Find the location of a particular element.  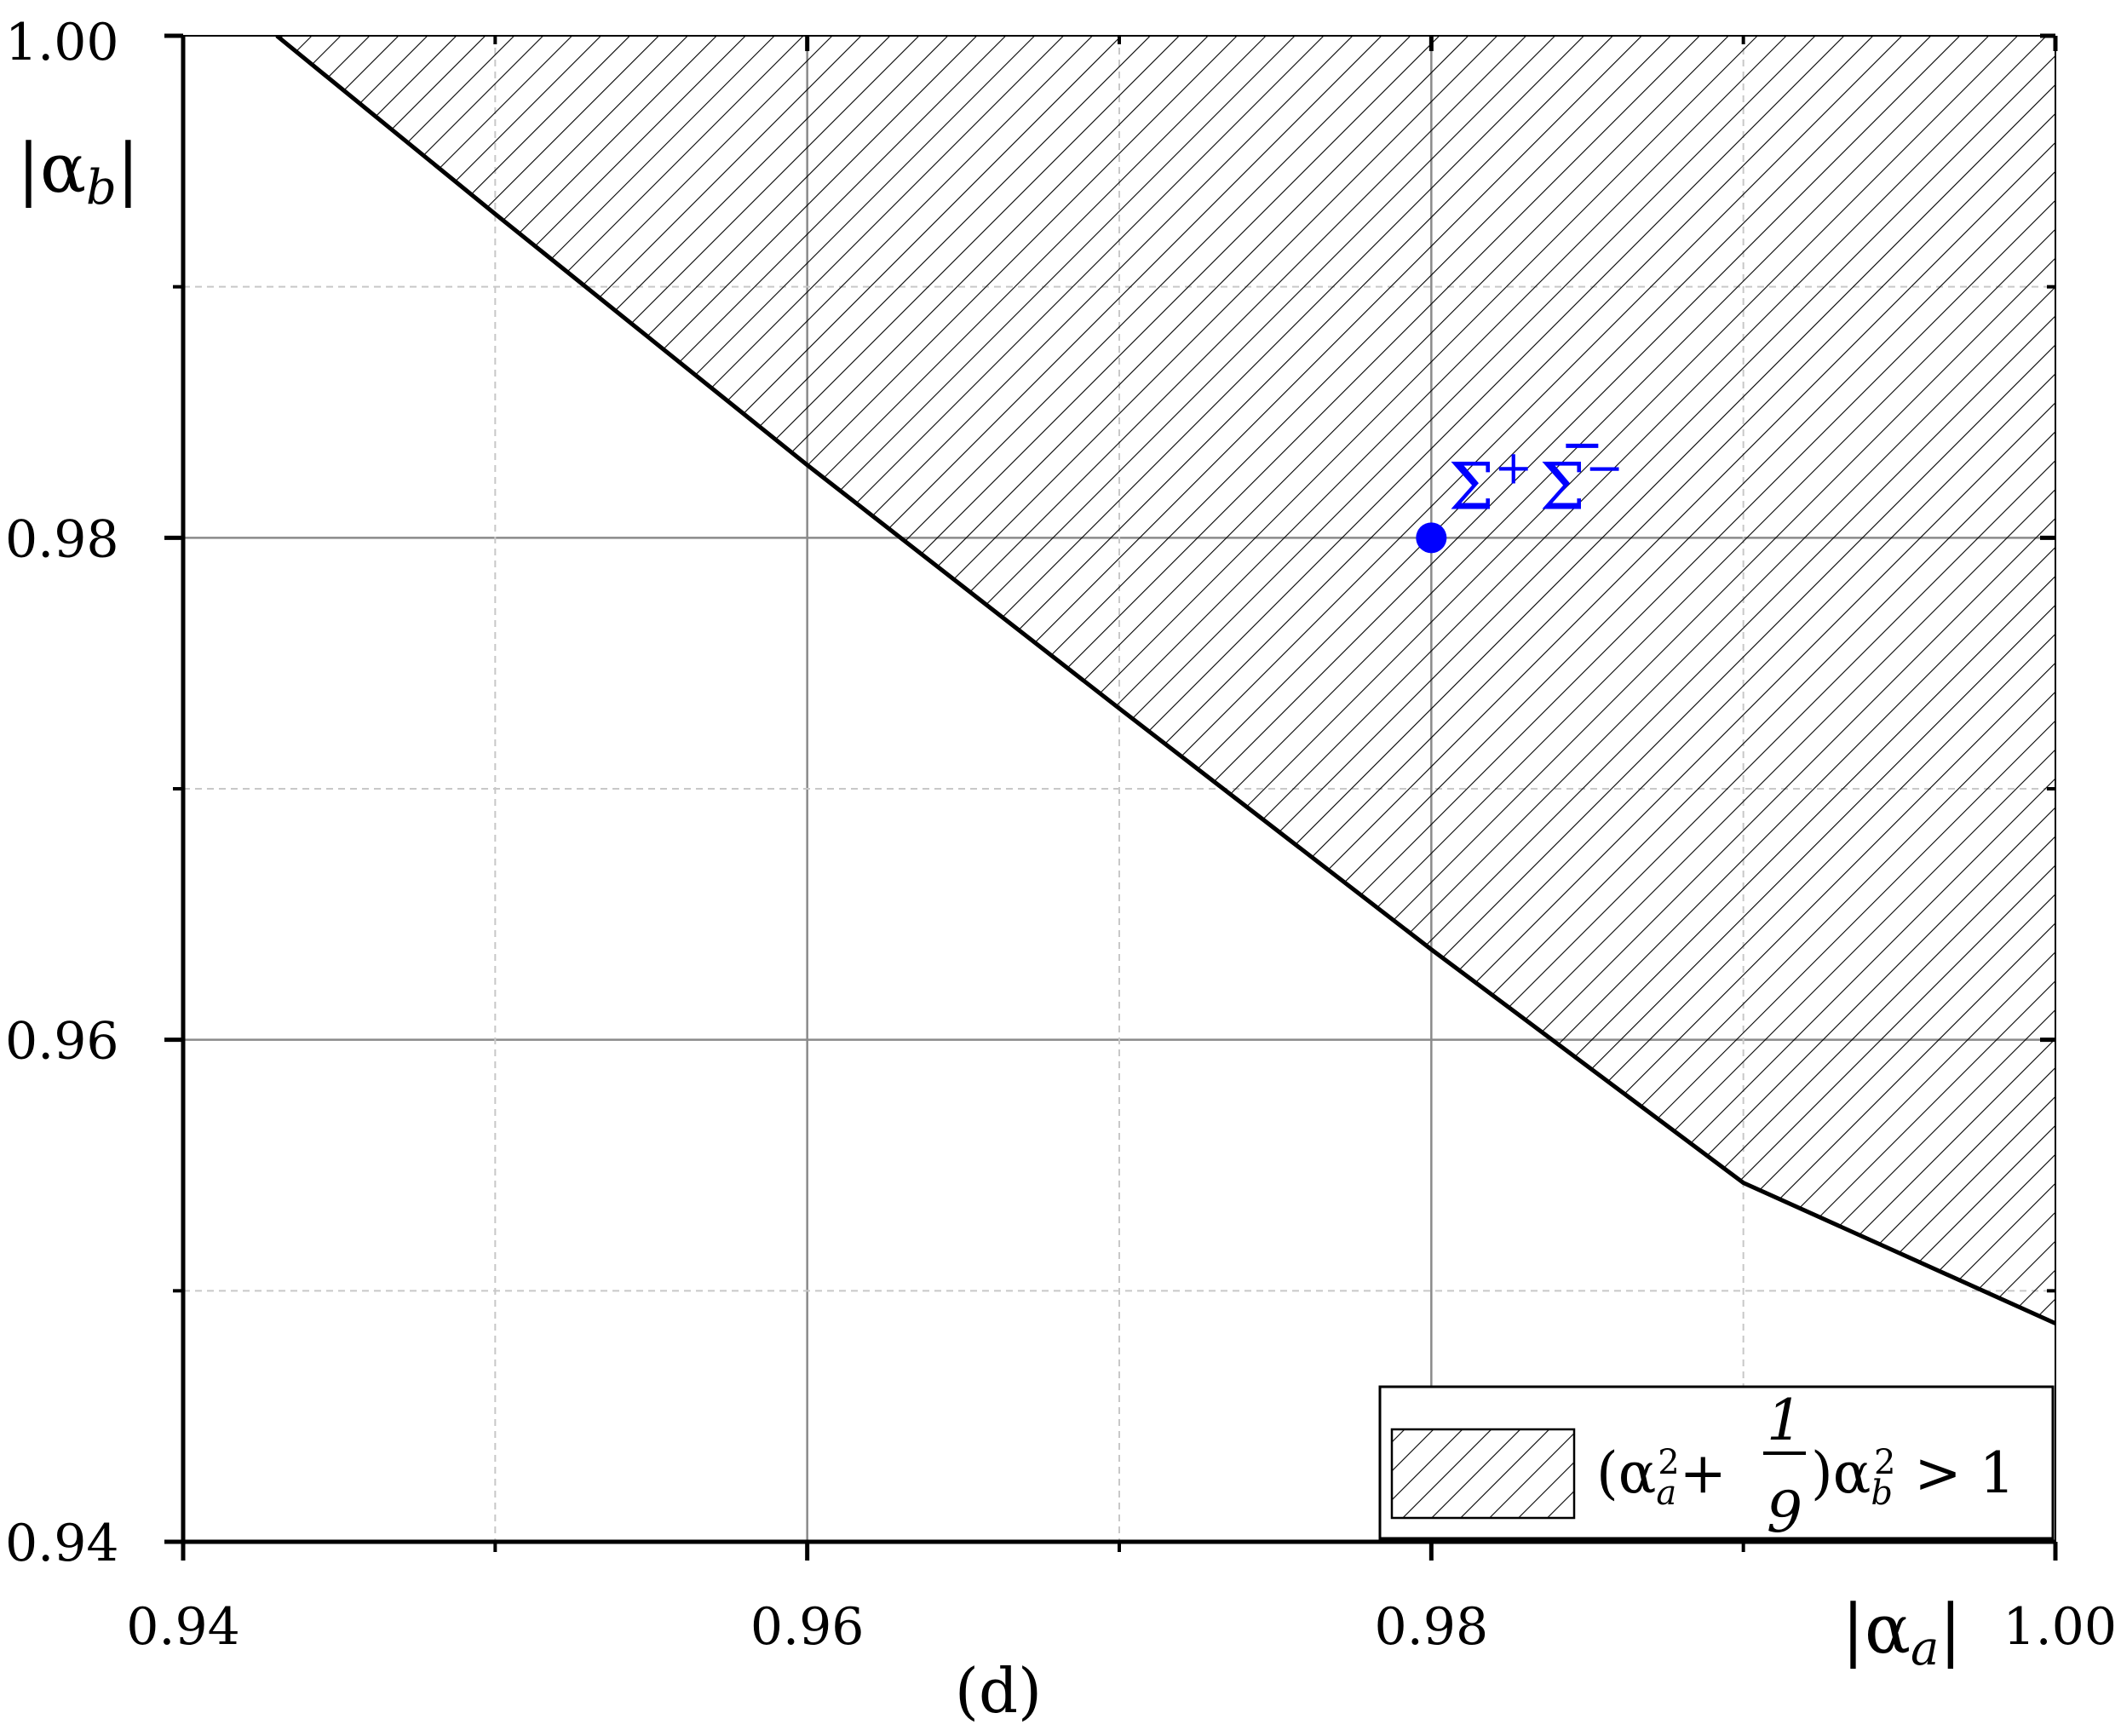

x-tick-label: 0.96 is located at coordinates (807, 1627).